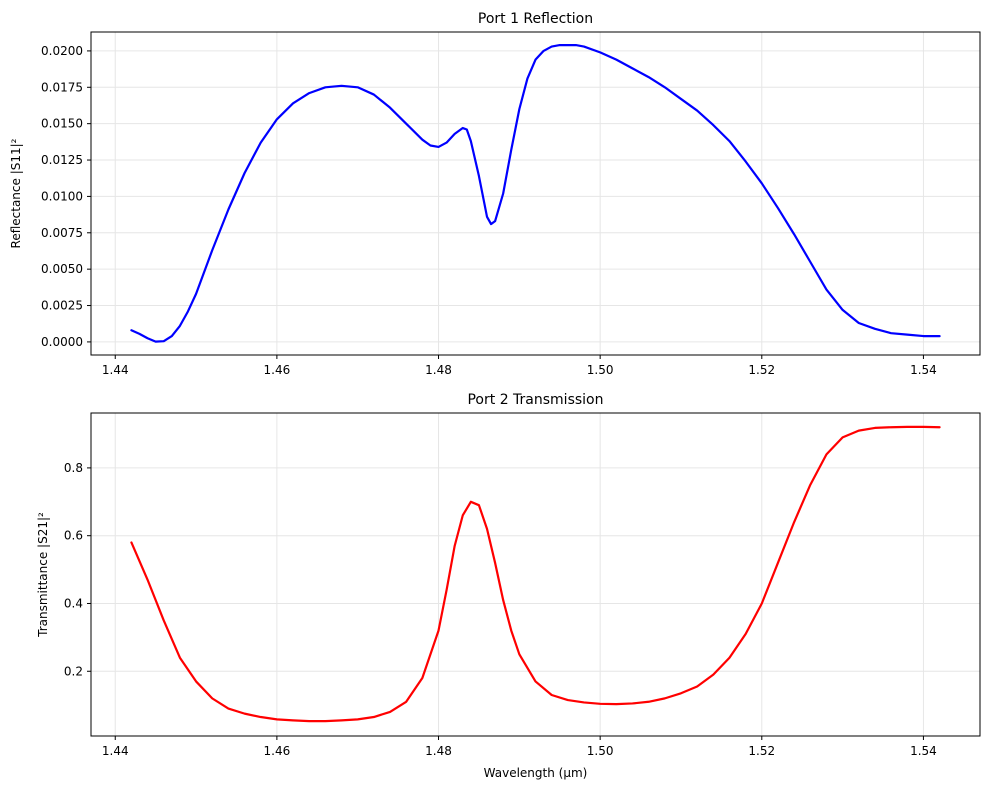  What do you see at coordinates (600, 751) in the screenshot?
I see `transmission-xtick-label: 1.50` at bounding box center [600, 751].